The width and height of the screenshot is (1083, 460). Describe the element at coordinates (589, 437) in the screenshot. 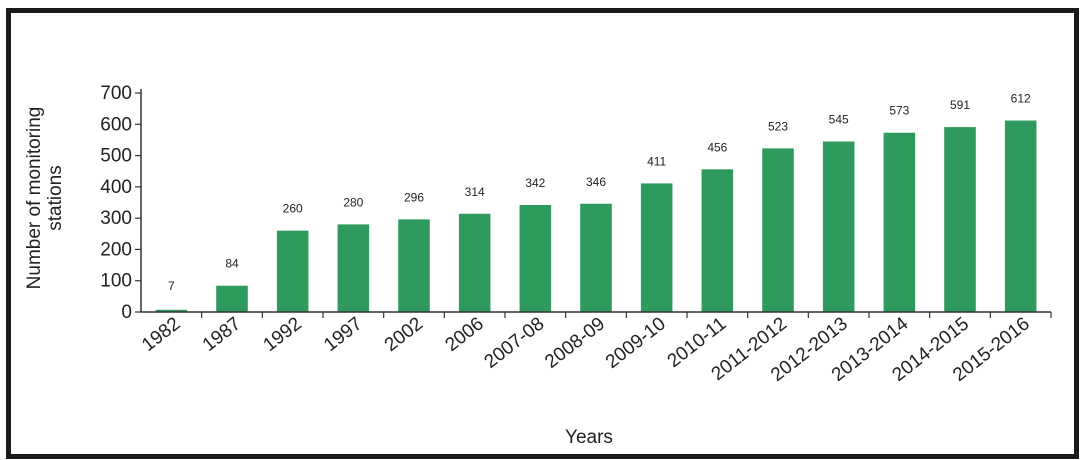

I see `x-axis-title: Years` at that location.